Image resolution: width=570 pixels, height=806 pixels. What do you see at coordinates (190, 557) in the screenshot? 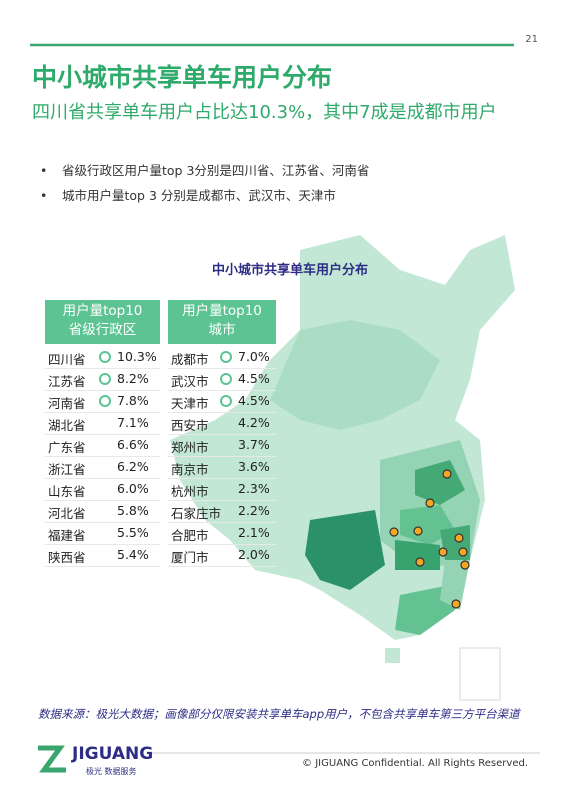
I see `row-name: 厦门市` at bounding box center [190, 557].